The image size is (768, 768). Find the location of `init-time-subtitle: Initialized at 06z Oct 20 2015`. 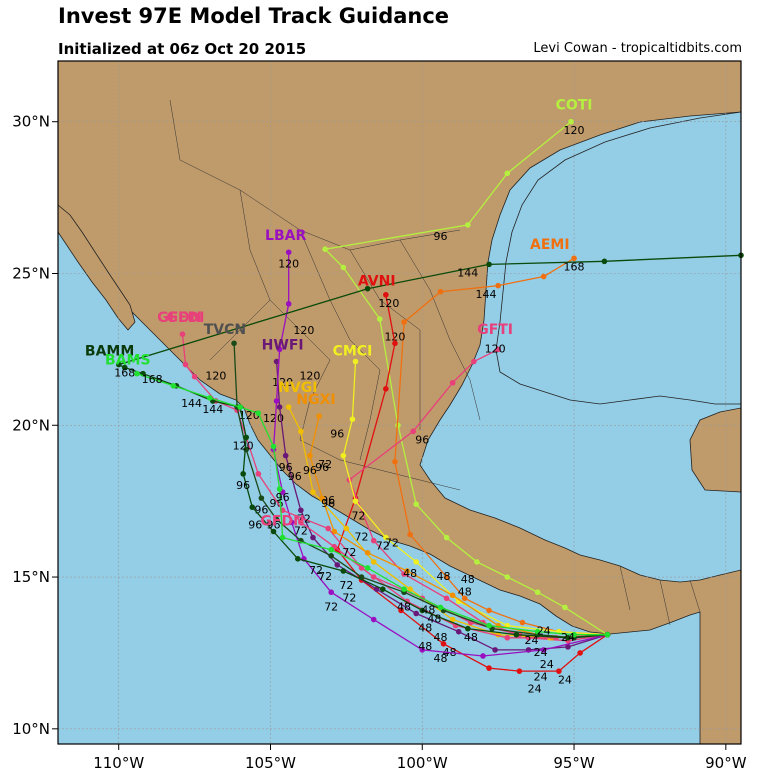

init-time-subtitle: Initialized at 06z Oct 20 2015 is located at coordinates (182, 49).